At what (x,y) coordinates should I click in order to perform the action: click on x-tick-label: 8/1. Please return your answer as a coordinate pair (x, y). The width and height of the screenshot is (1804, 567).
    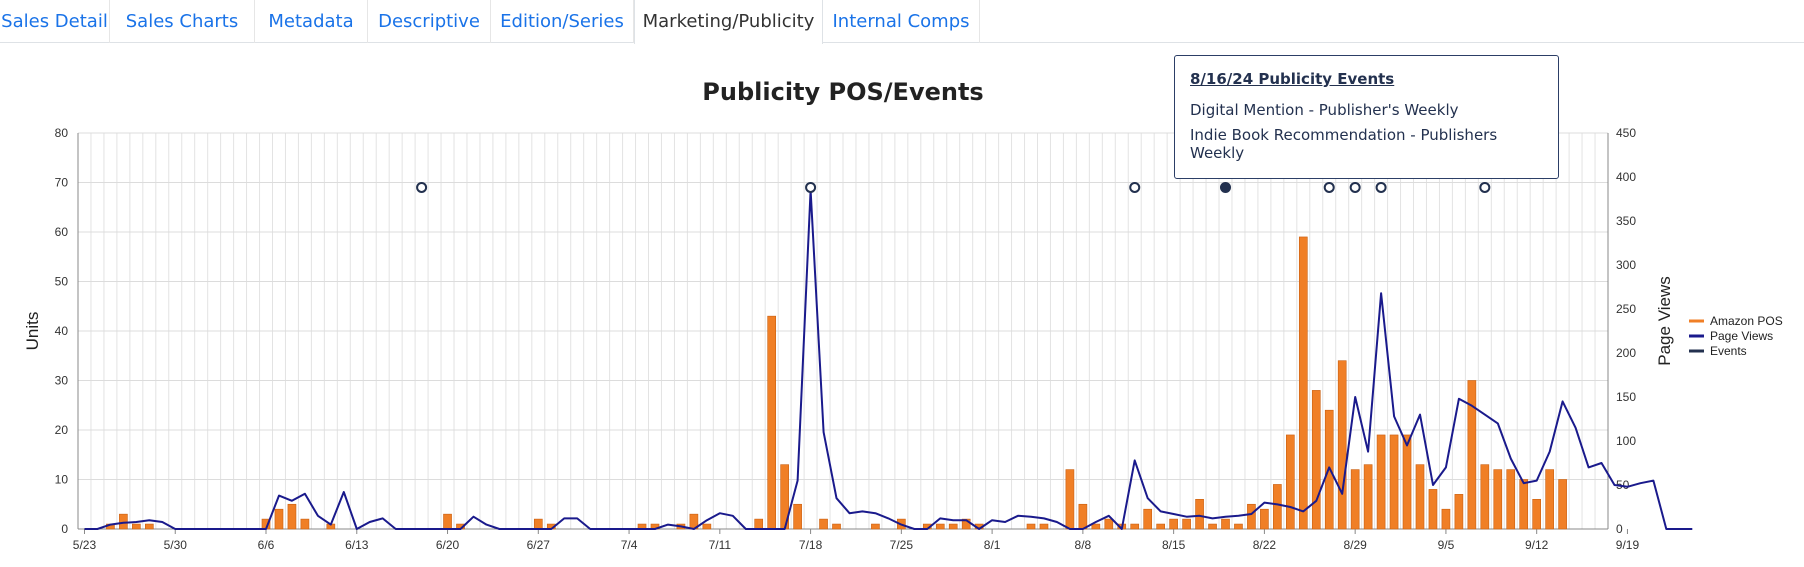
    Looking at the image, I should click on (992, 545).